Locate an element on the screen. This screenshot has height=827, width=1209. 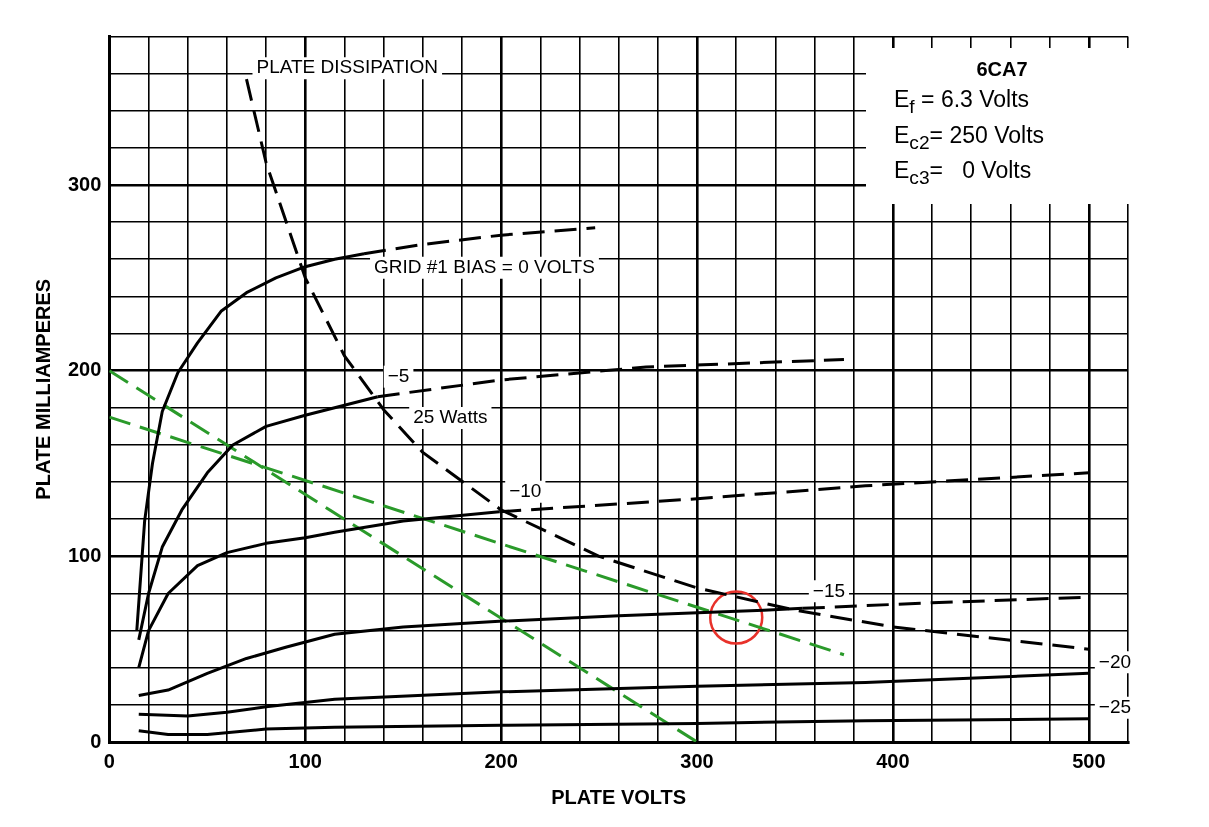
x-tick-label: 300 is located at coordinates (697, 760).